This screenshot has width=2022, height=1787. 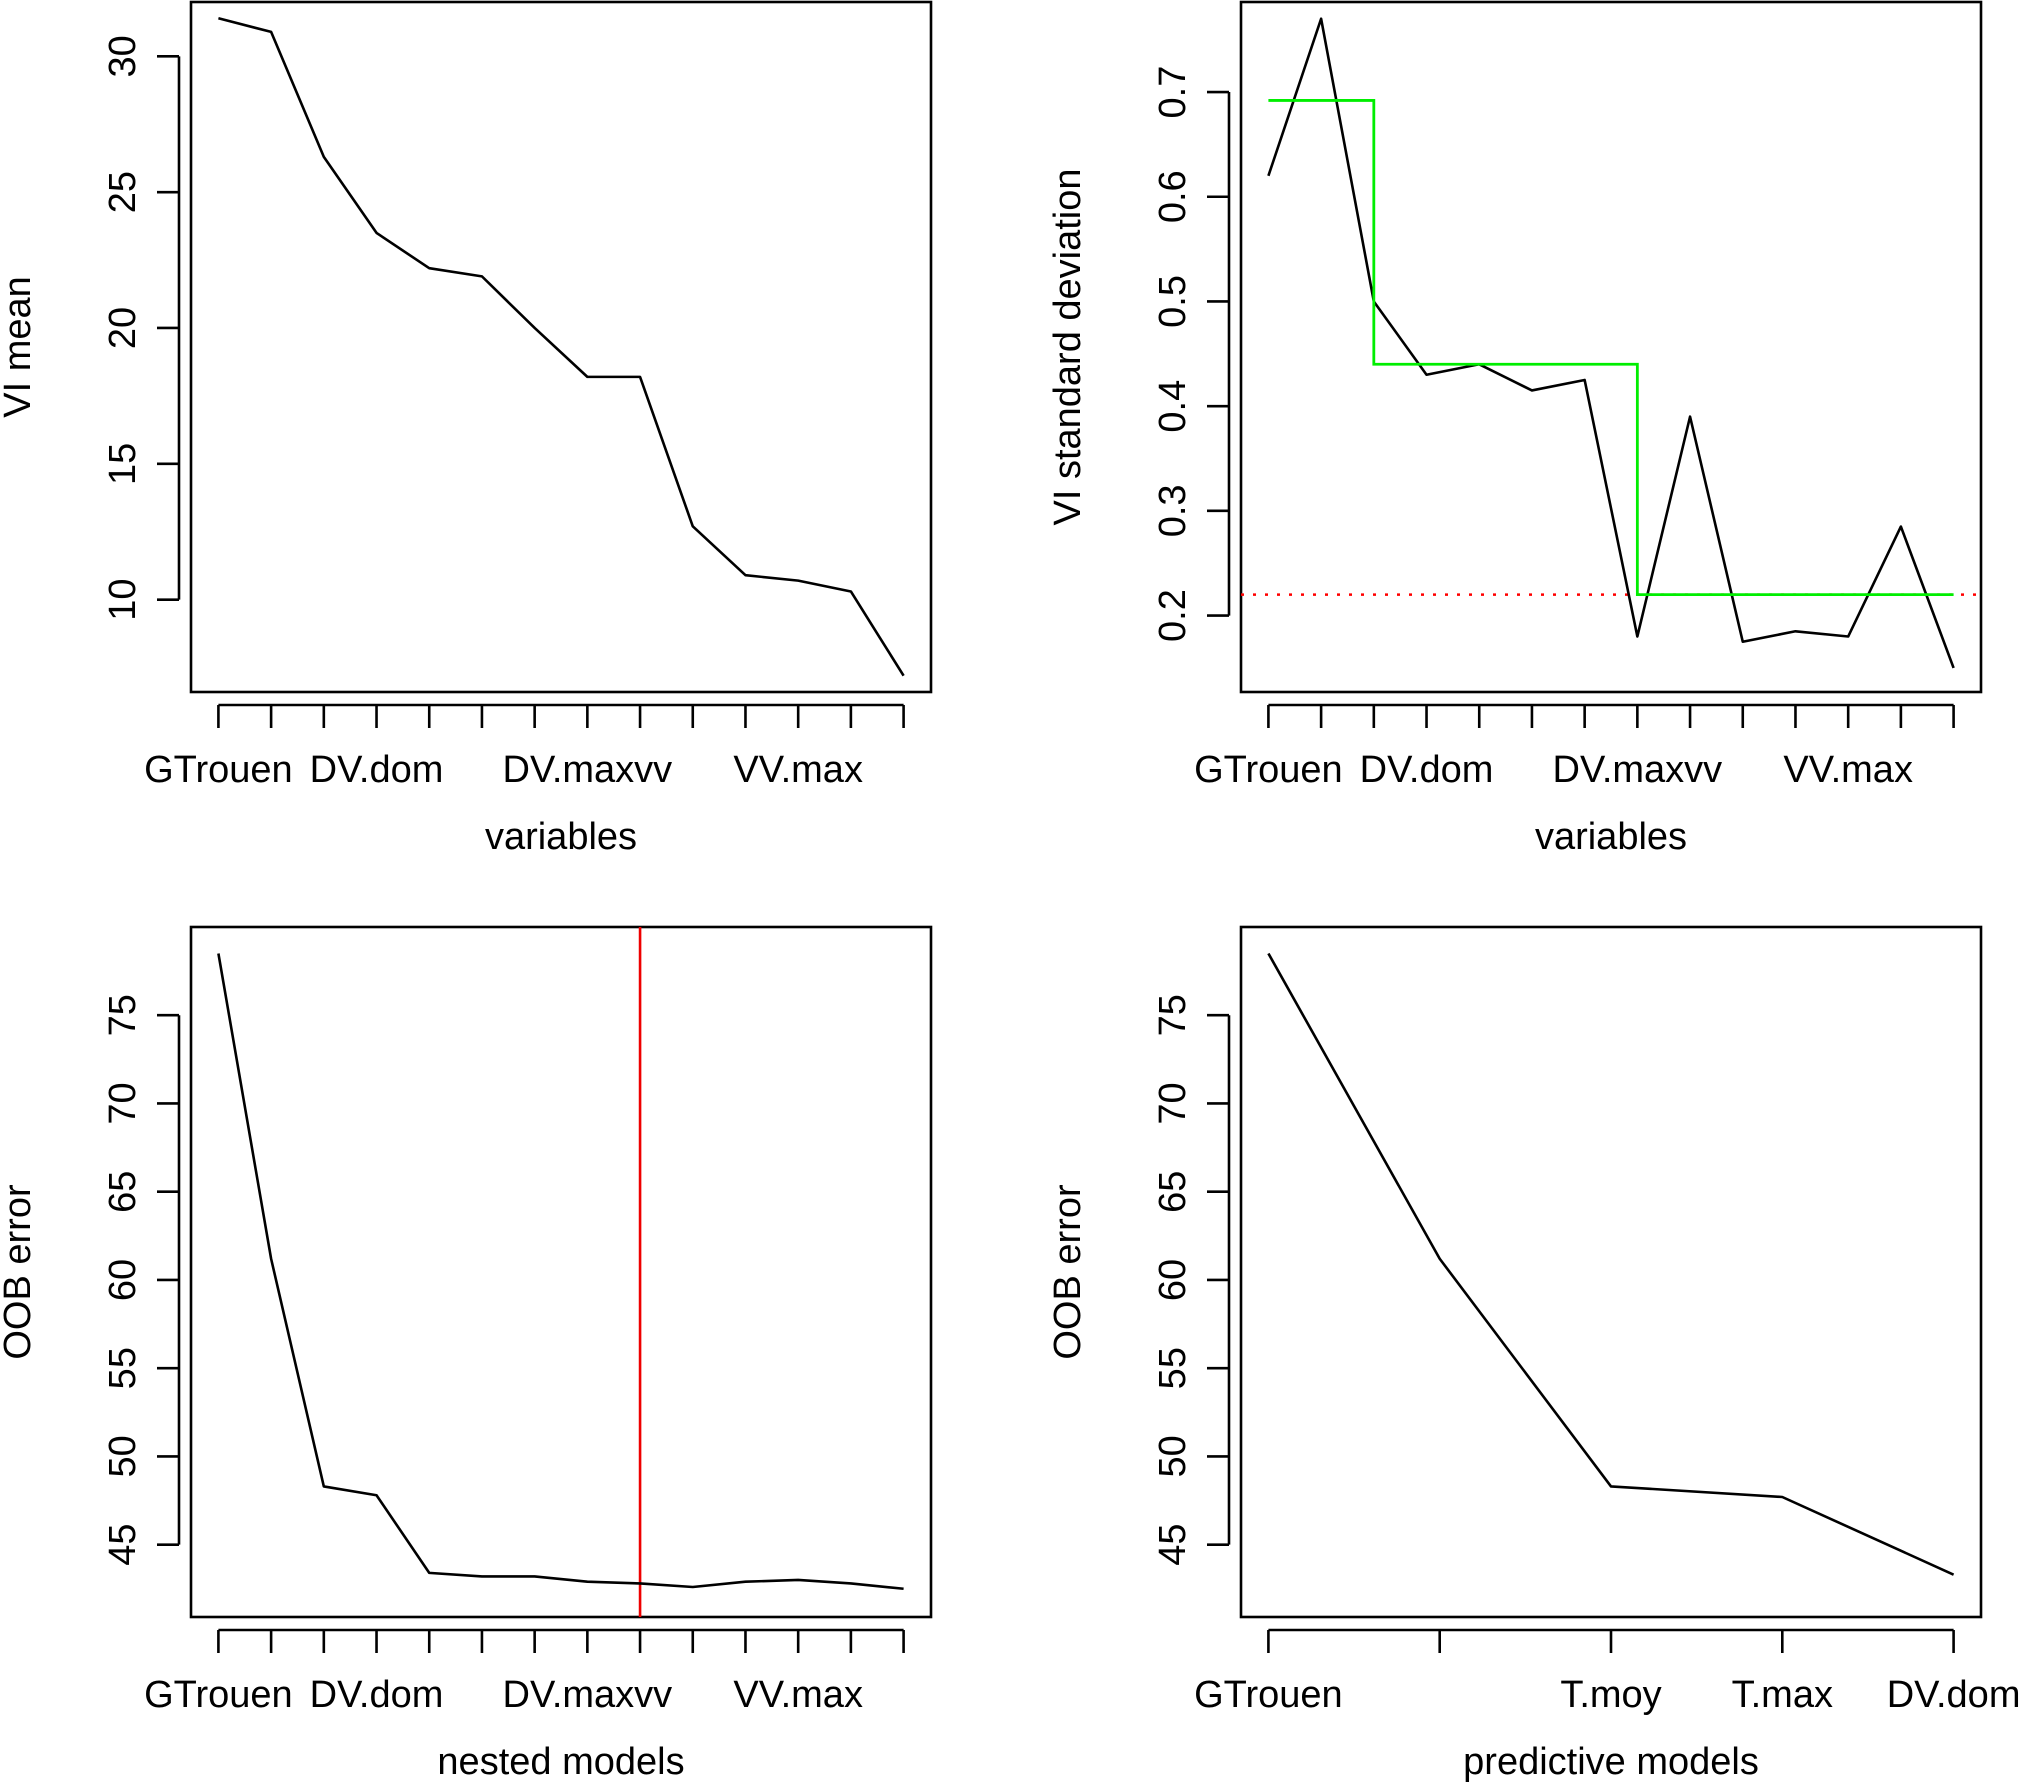 I want to click on y-axis-title: VI mean, so click(x=19, y=347).